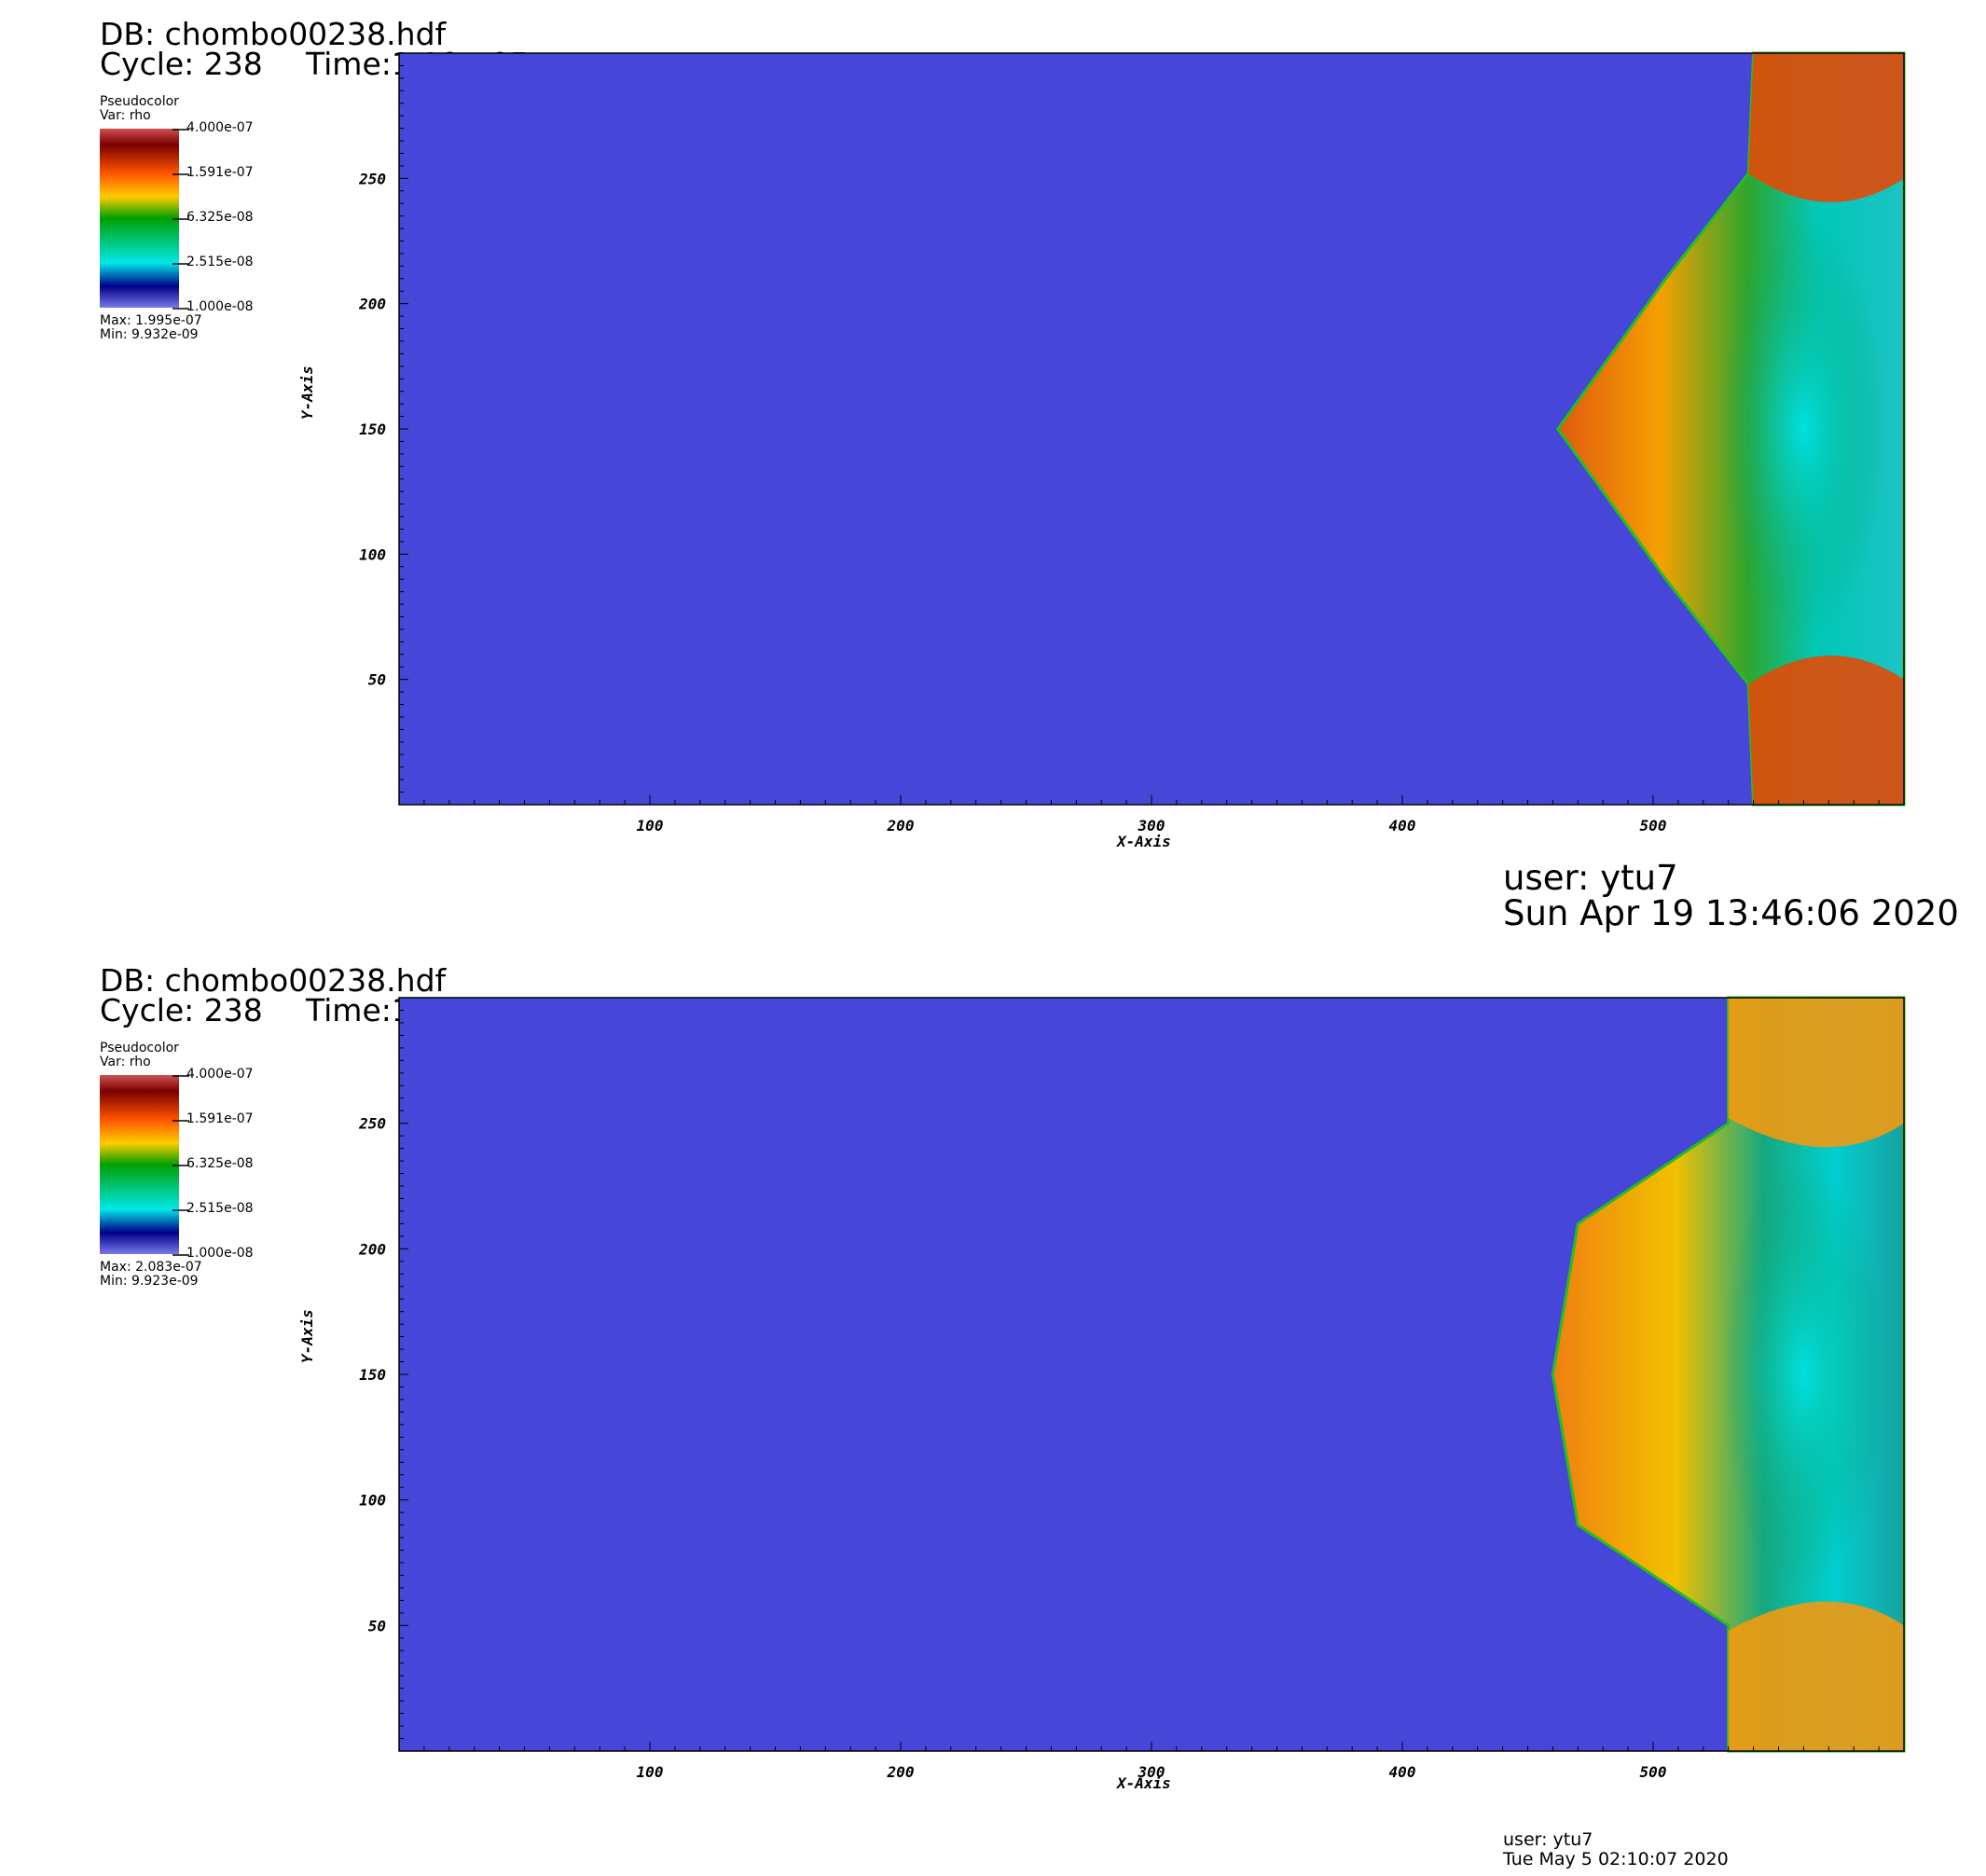  Describe the element at coordinates (307, 1336) in the screenshot. I see `y-axis-title: Y-Axis` at that location.